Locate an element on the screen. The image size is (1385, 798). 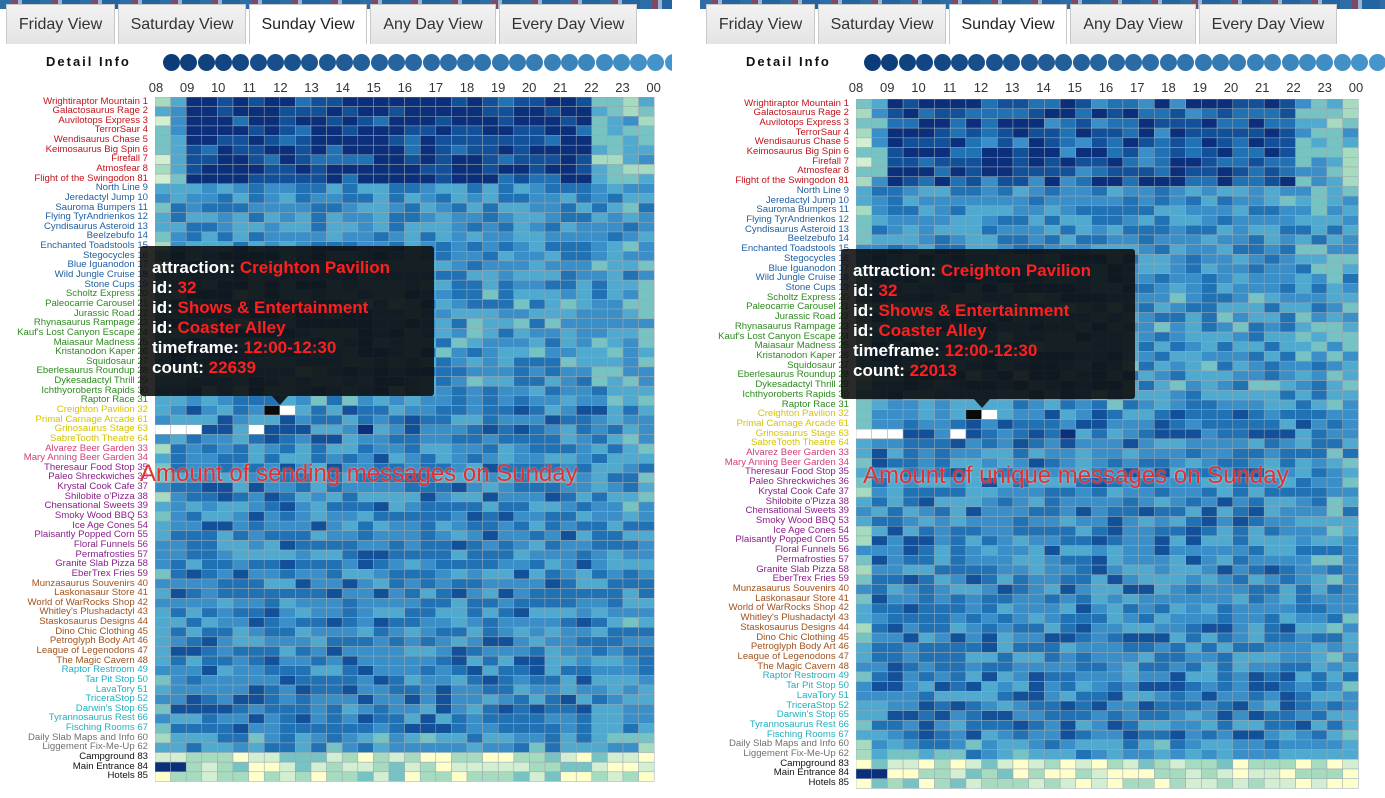
attraction-label: Raptor Race 31 is located at coordinates (815, 404).